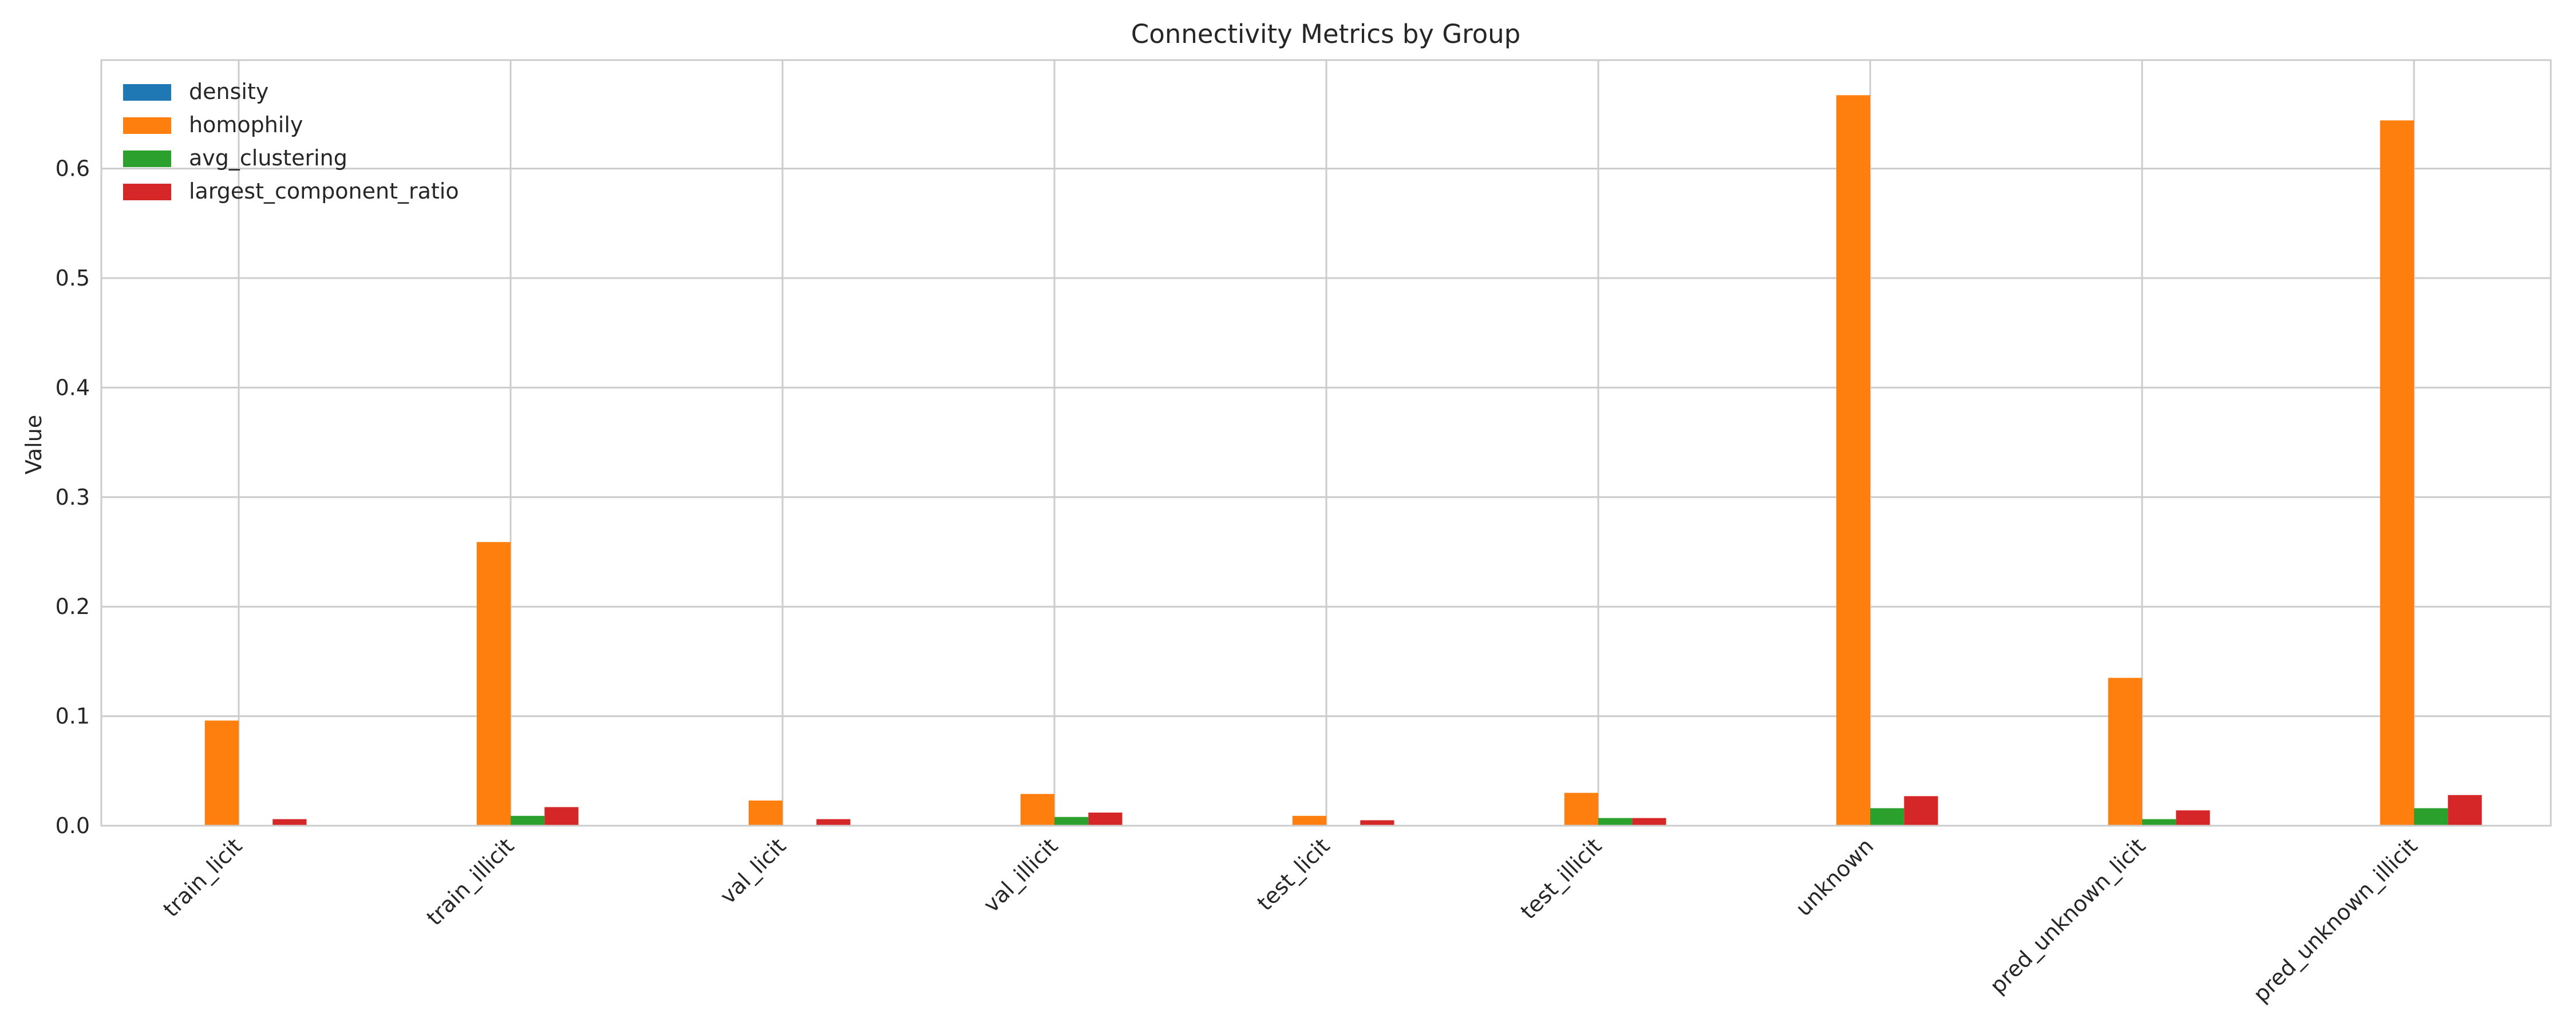 The width and height of the screenshot is (2576, 1030). Describe the element at coordinates (833, 822) in the screenshot. I see `bar-largest_component_ratio-val_licit` at that location.